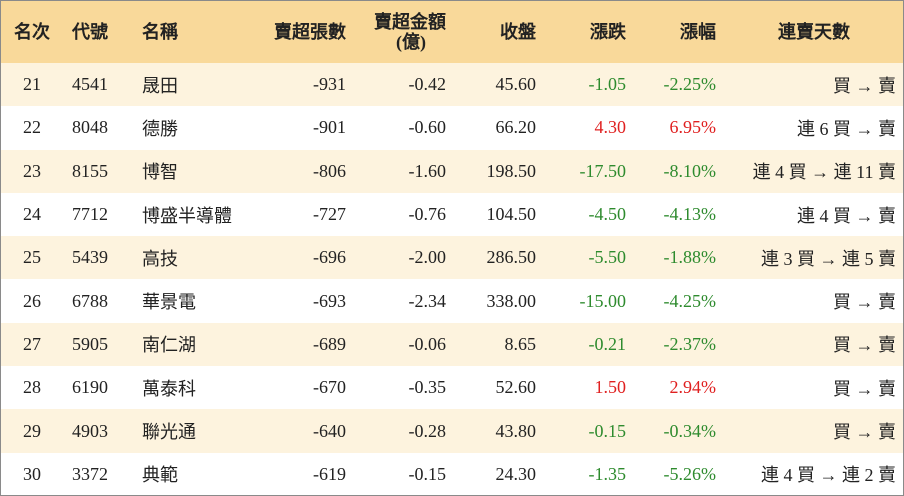 The height and width of the screenshot is (496, 904). What do you see at coordinates (300, 258) in the screenshot?
I see `lots-cell: -696` at bounding box center [300, 258].